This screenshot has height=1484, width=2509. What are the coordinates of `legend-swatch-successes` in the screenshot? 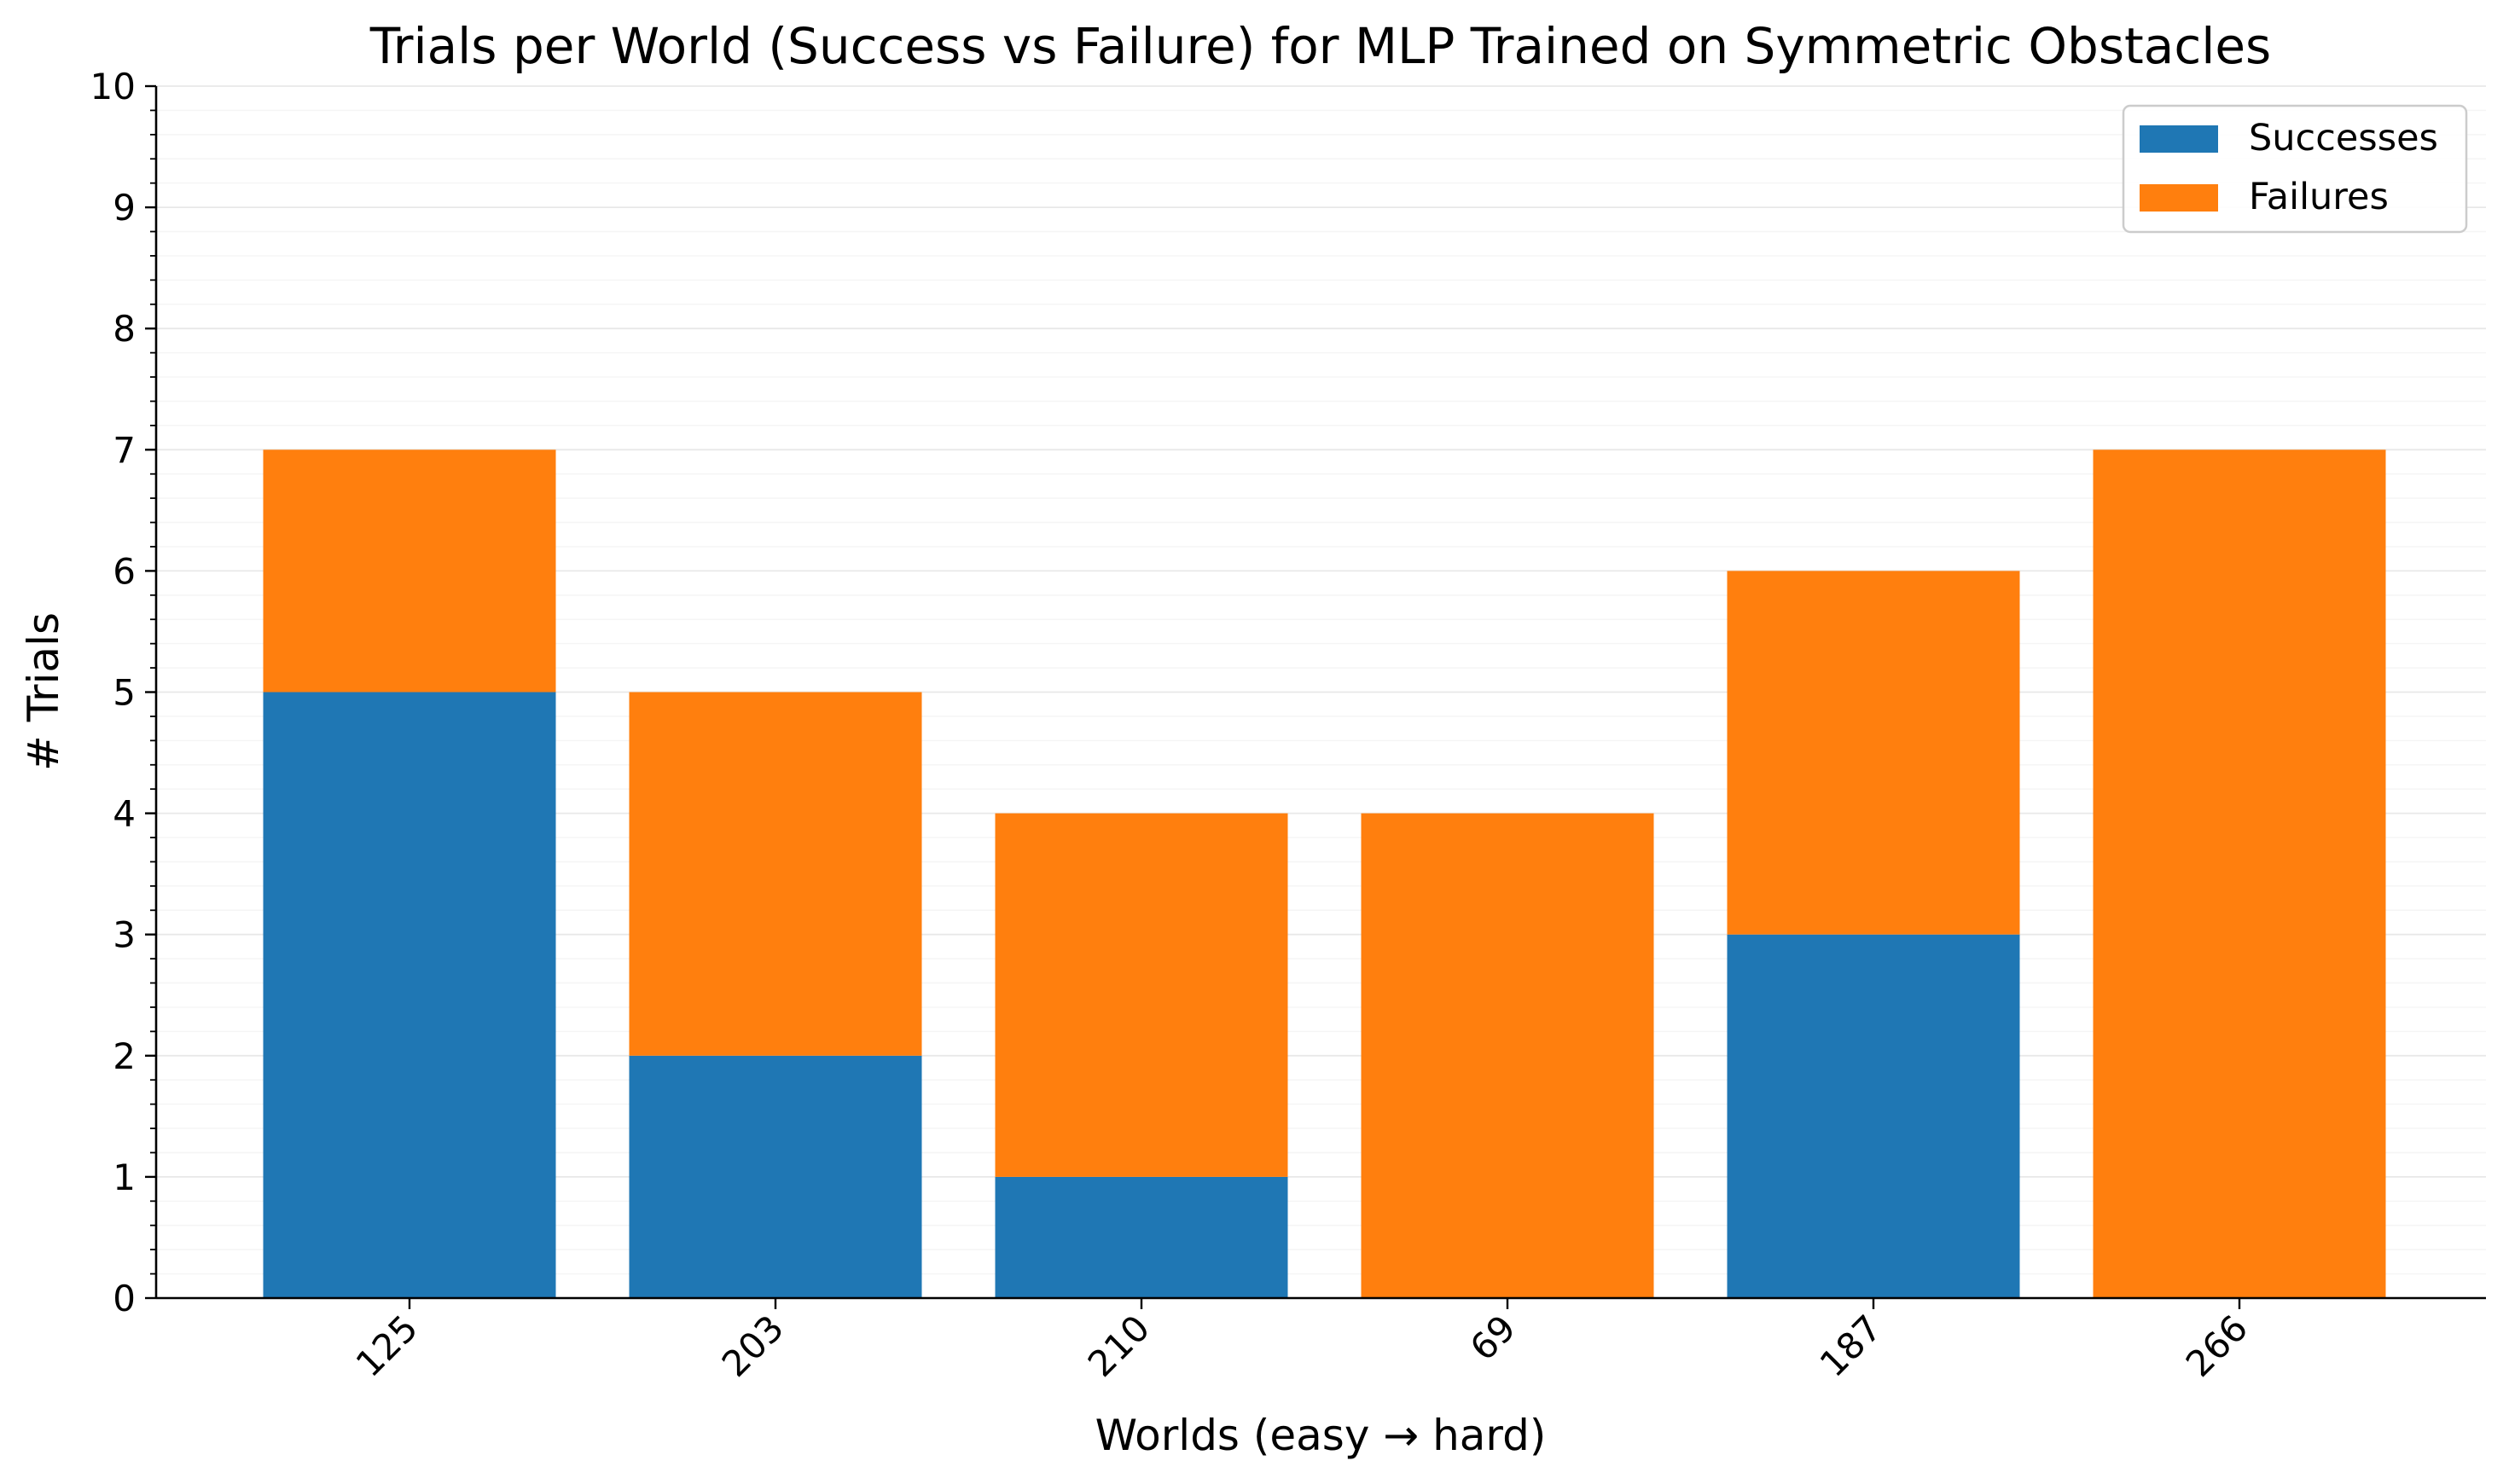 It's located at (2179, 139).